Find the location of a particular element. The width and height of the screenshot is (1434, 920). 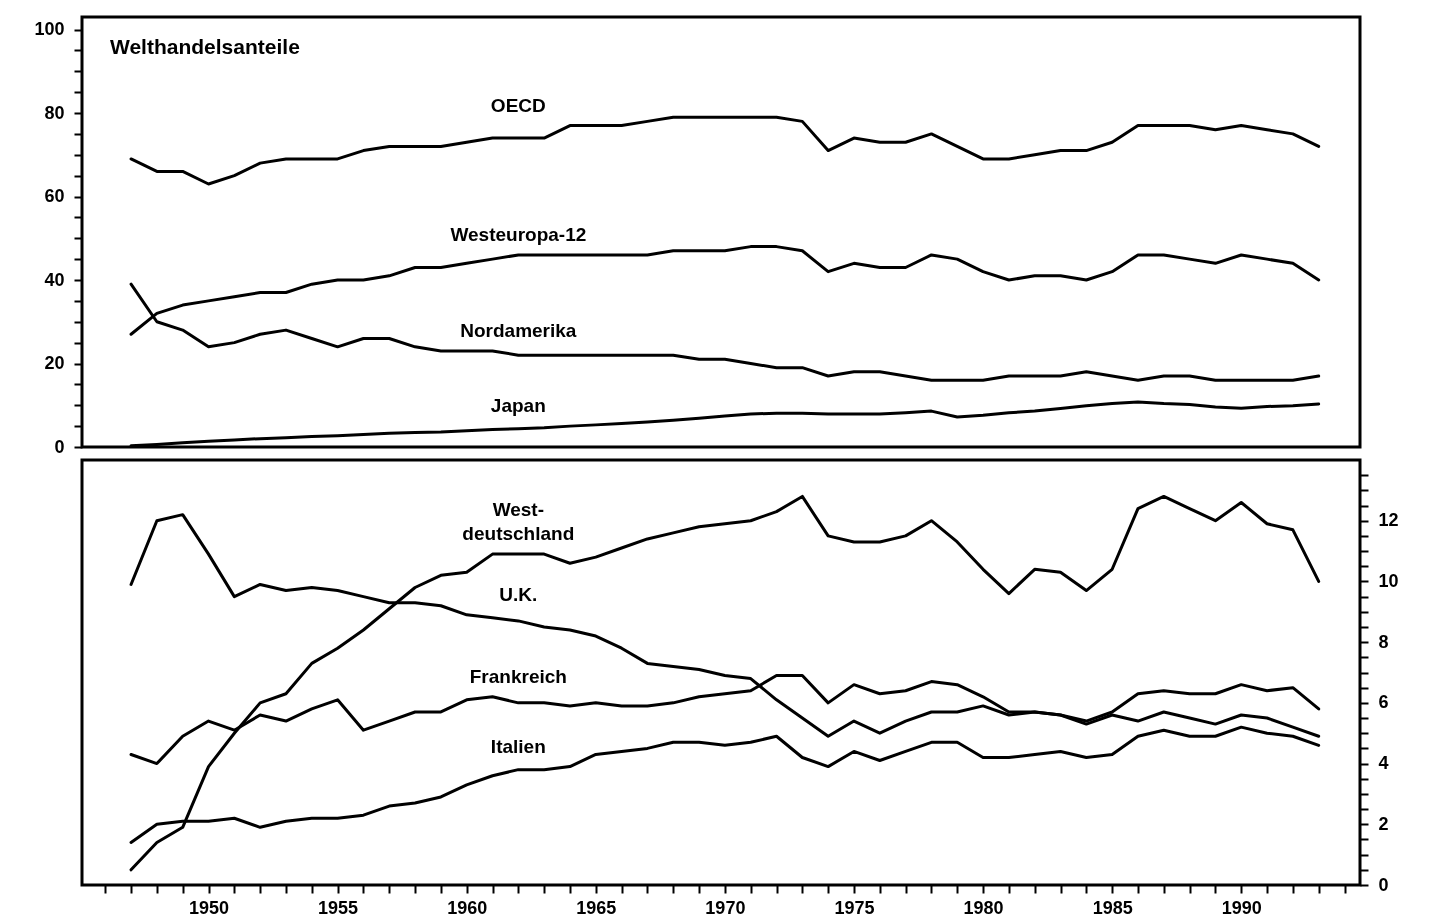

y-tick-label: 60 is located at coordinates (54, 196).